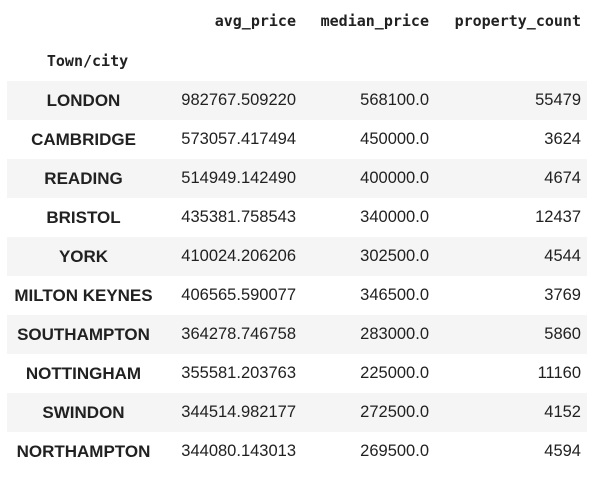  Describe the element at coordinates (394, 334) in the screenshot. I see `cell-median-price: 283000.0` at that location.